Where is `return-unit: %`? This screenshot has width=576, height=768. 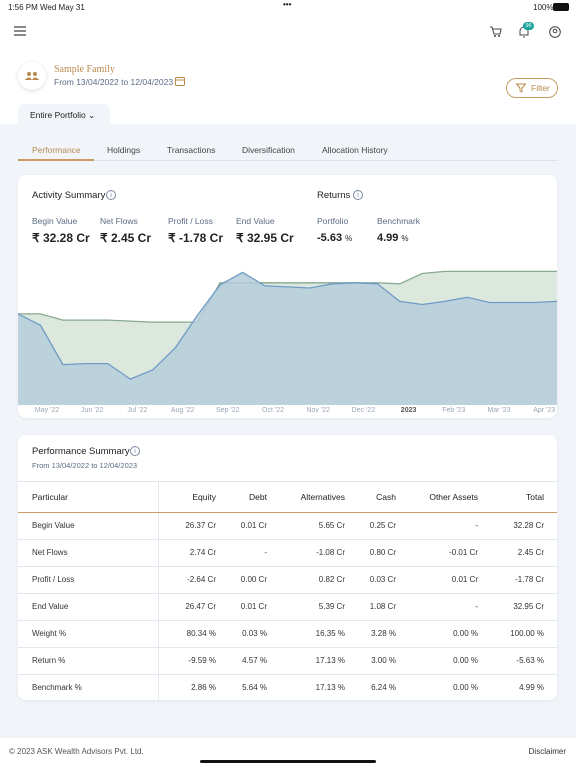
return-unit: % is located at coordinates (405, 238).